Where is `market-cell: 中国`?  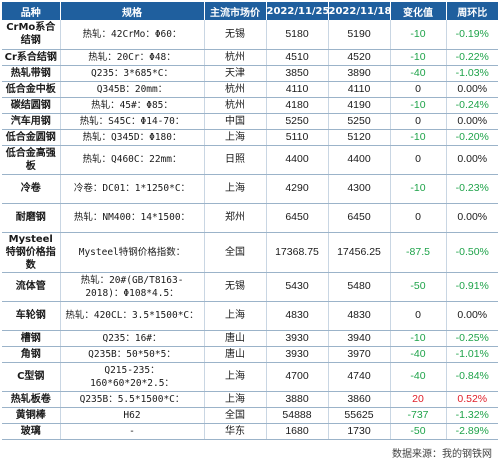
market-cell: 中国 is located at coordinates (235, 121).